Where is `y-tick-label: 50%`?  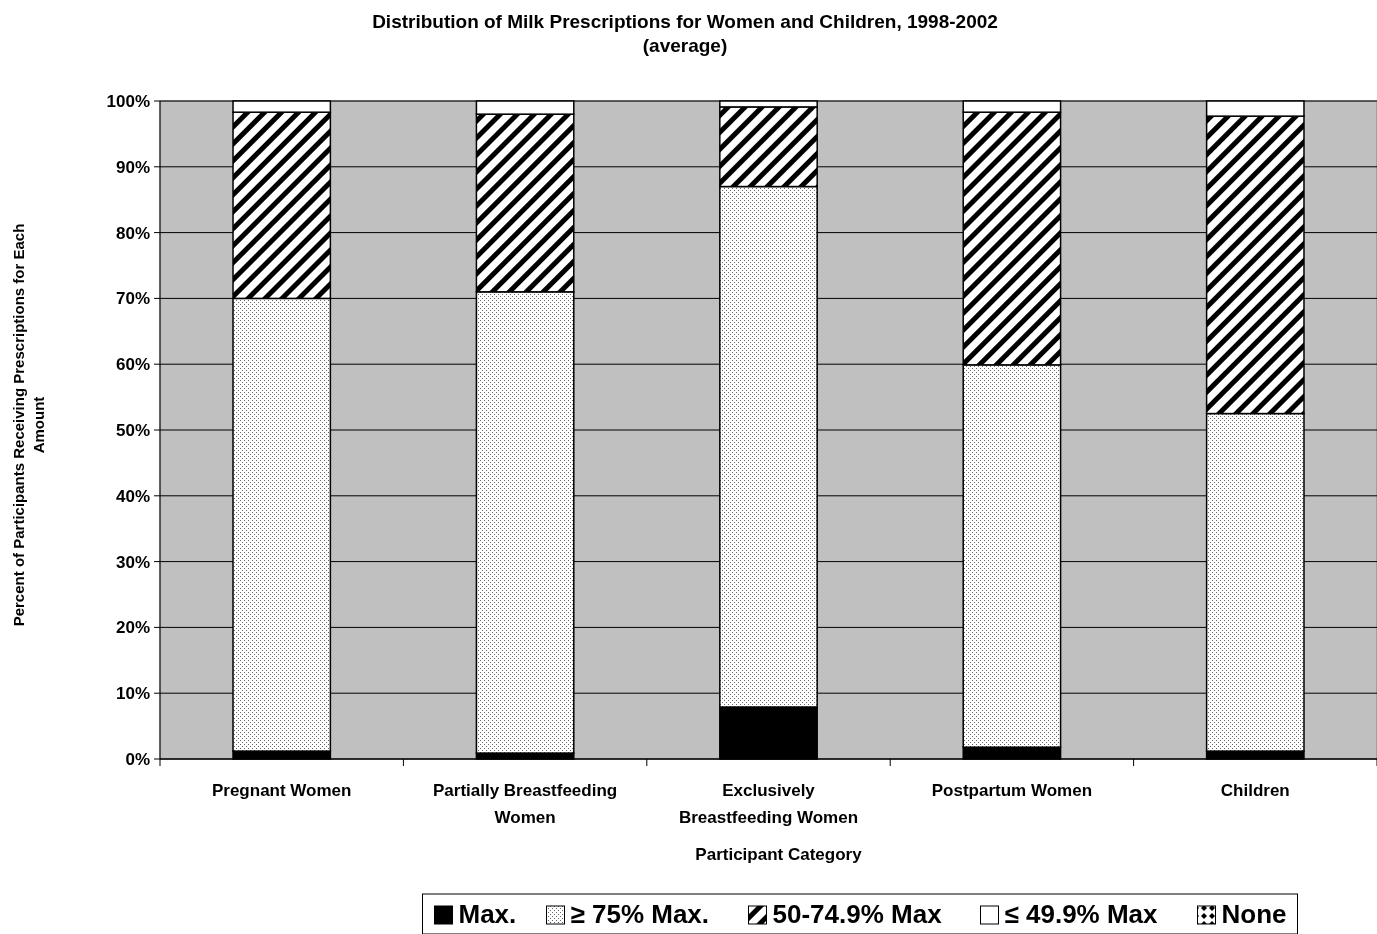
y-tick-label: 50% is located at coordinates (132, 430).